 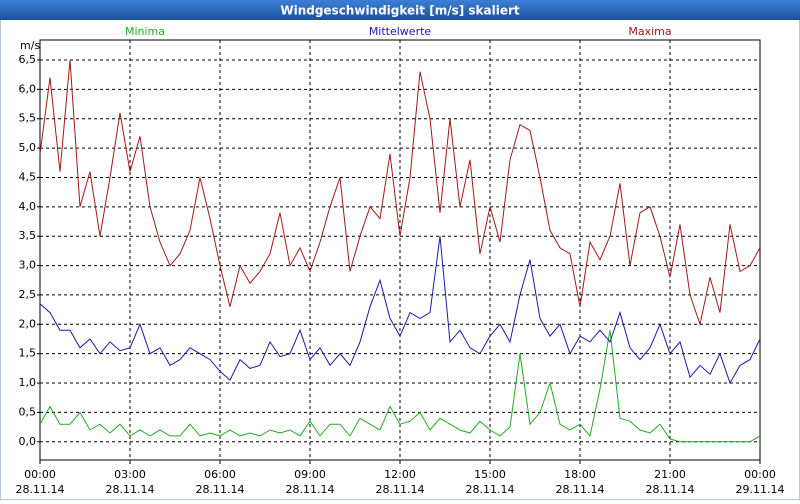 I want to click on y-tick-label: 0,0, so click(x=28, y=441).